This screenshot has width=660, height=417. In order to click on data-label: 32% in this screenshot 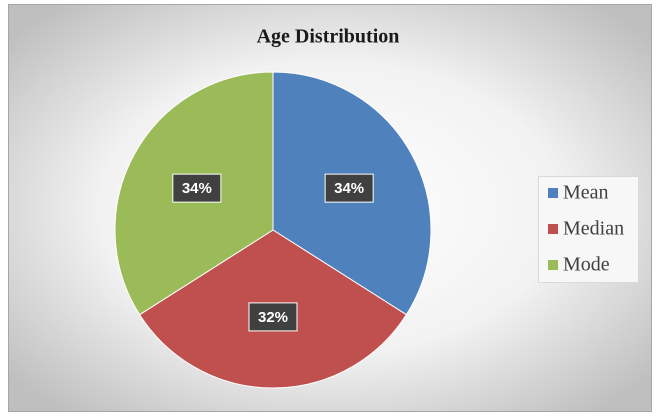, I will do `click(273, 317)`.